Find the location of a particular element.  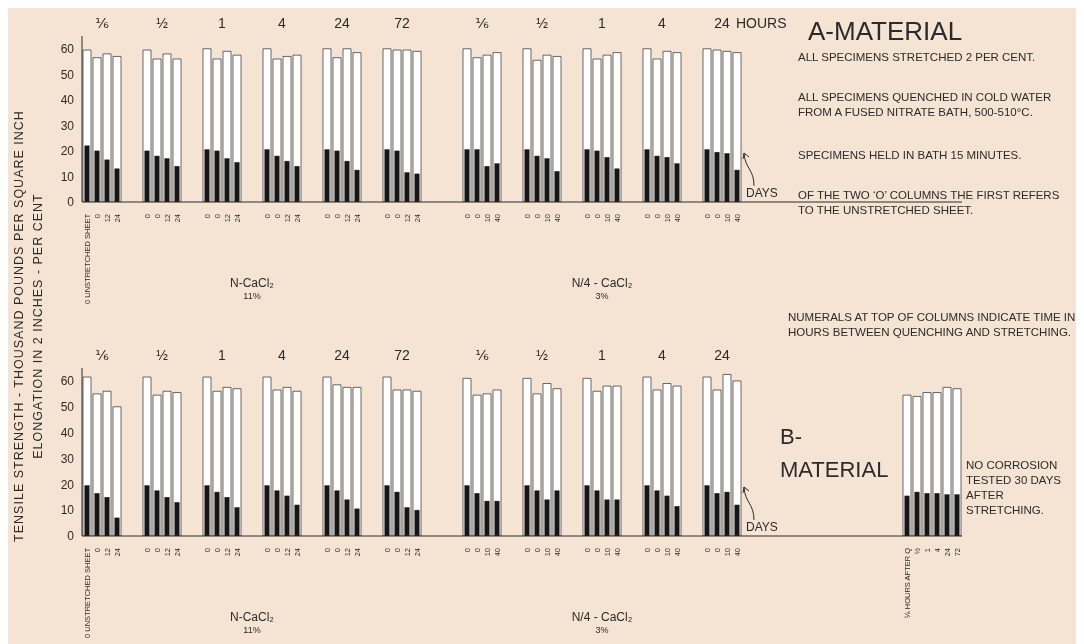

text: B-MATERIAL is located at coordinates (835, 453).